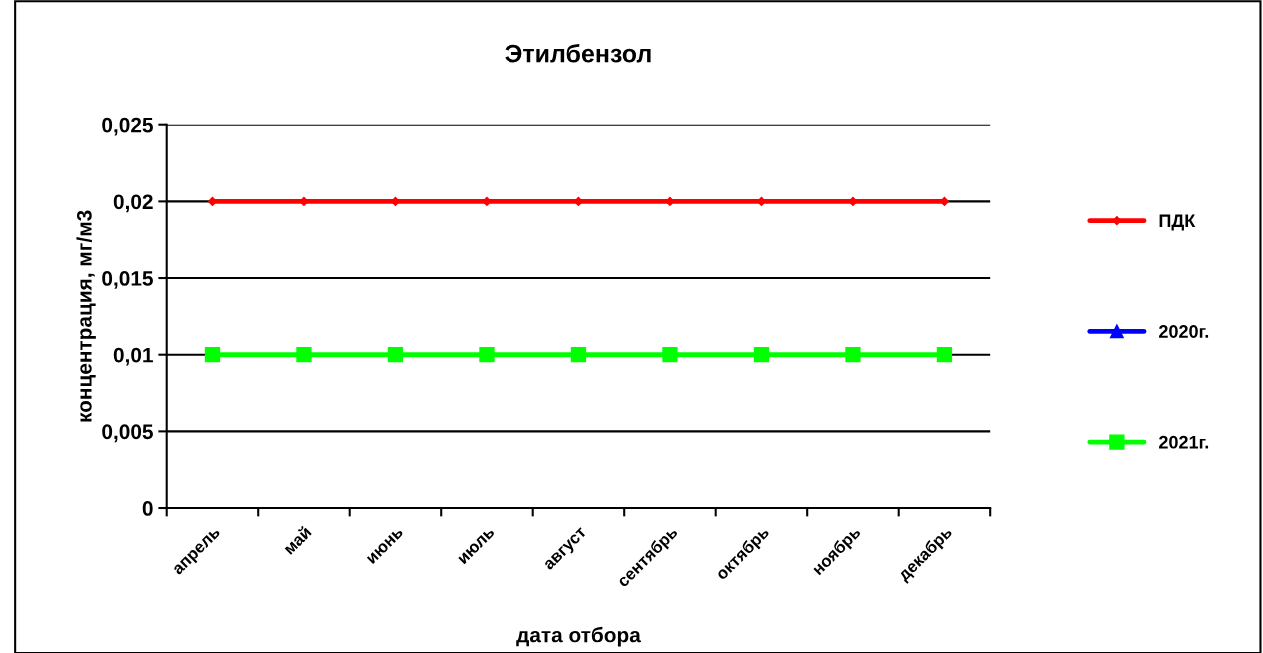 The height and width of the screenshot is (653, 1263). What do you see at coordinates (578, 53) in the screenshot?
I see `chart-title: Этилбензол` at bounding box center [578, 53].